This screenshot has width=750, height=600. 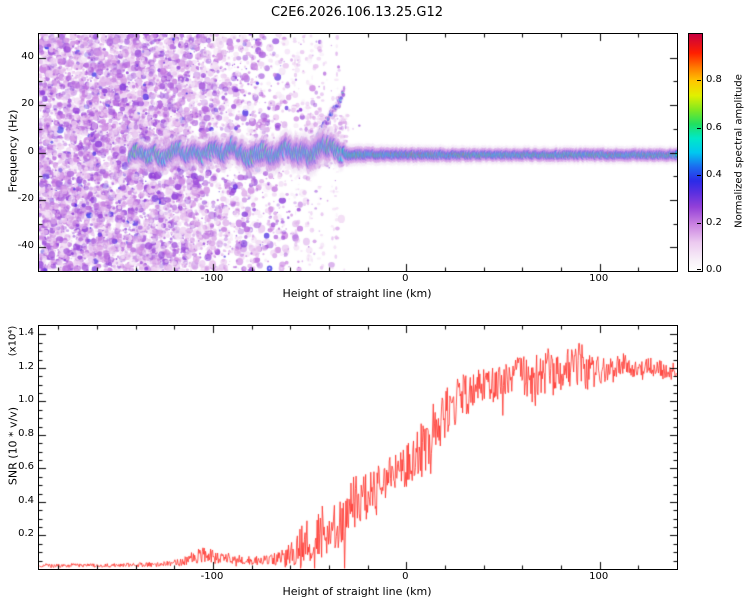 I want to click on colorbar, so click(x=695, y=152).